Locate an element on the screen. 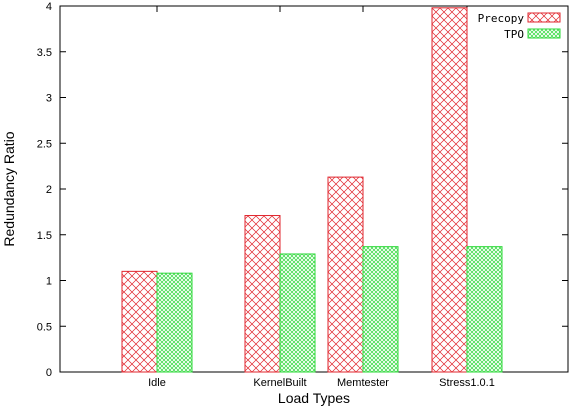  x-tick-label: Idle is located at coordinates (157, 383).